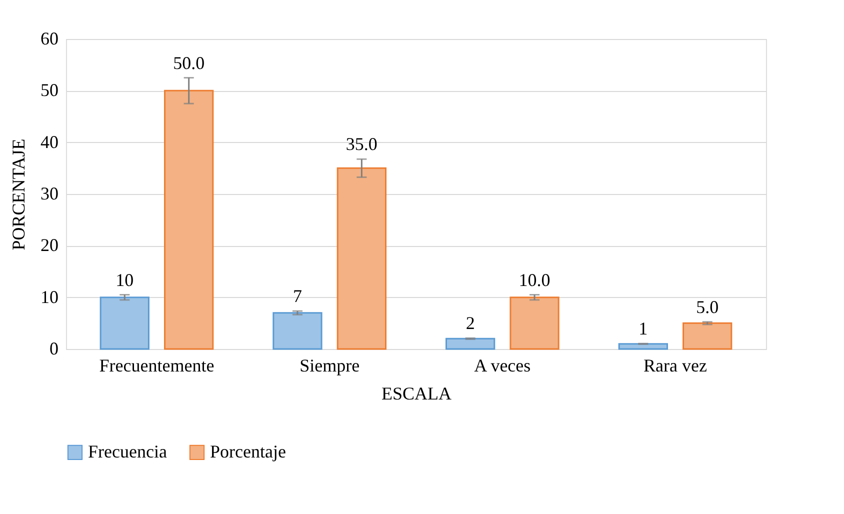 The height and width of the screenshot is (514, 844). What do you see at coordinates (156, 366) in the screenshot?
I see `x-tick-label: Frecuentemente` at bounding box center [156, 366].